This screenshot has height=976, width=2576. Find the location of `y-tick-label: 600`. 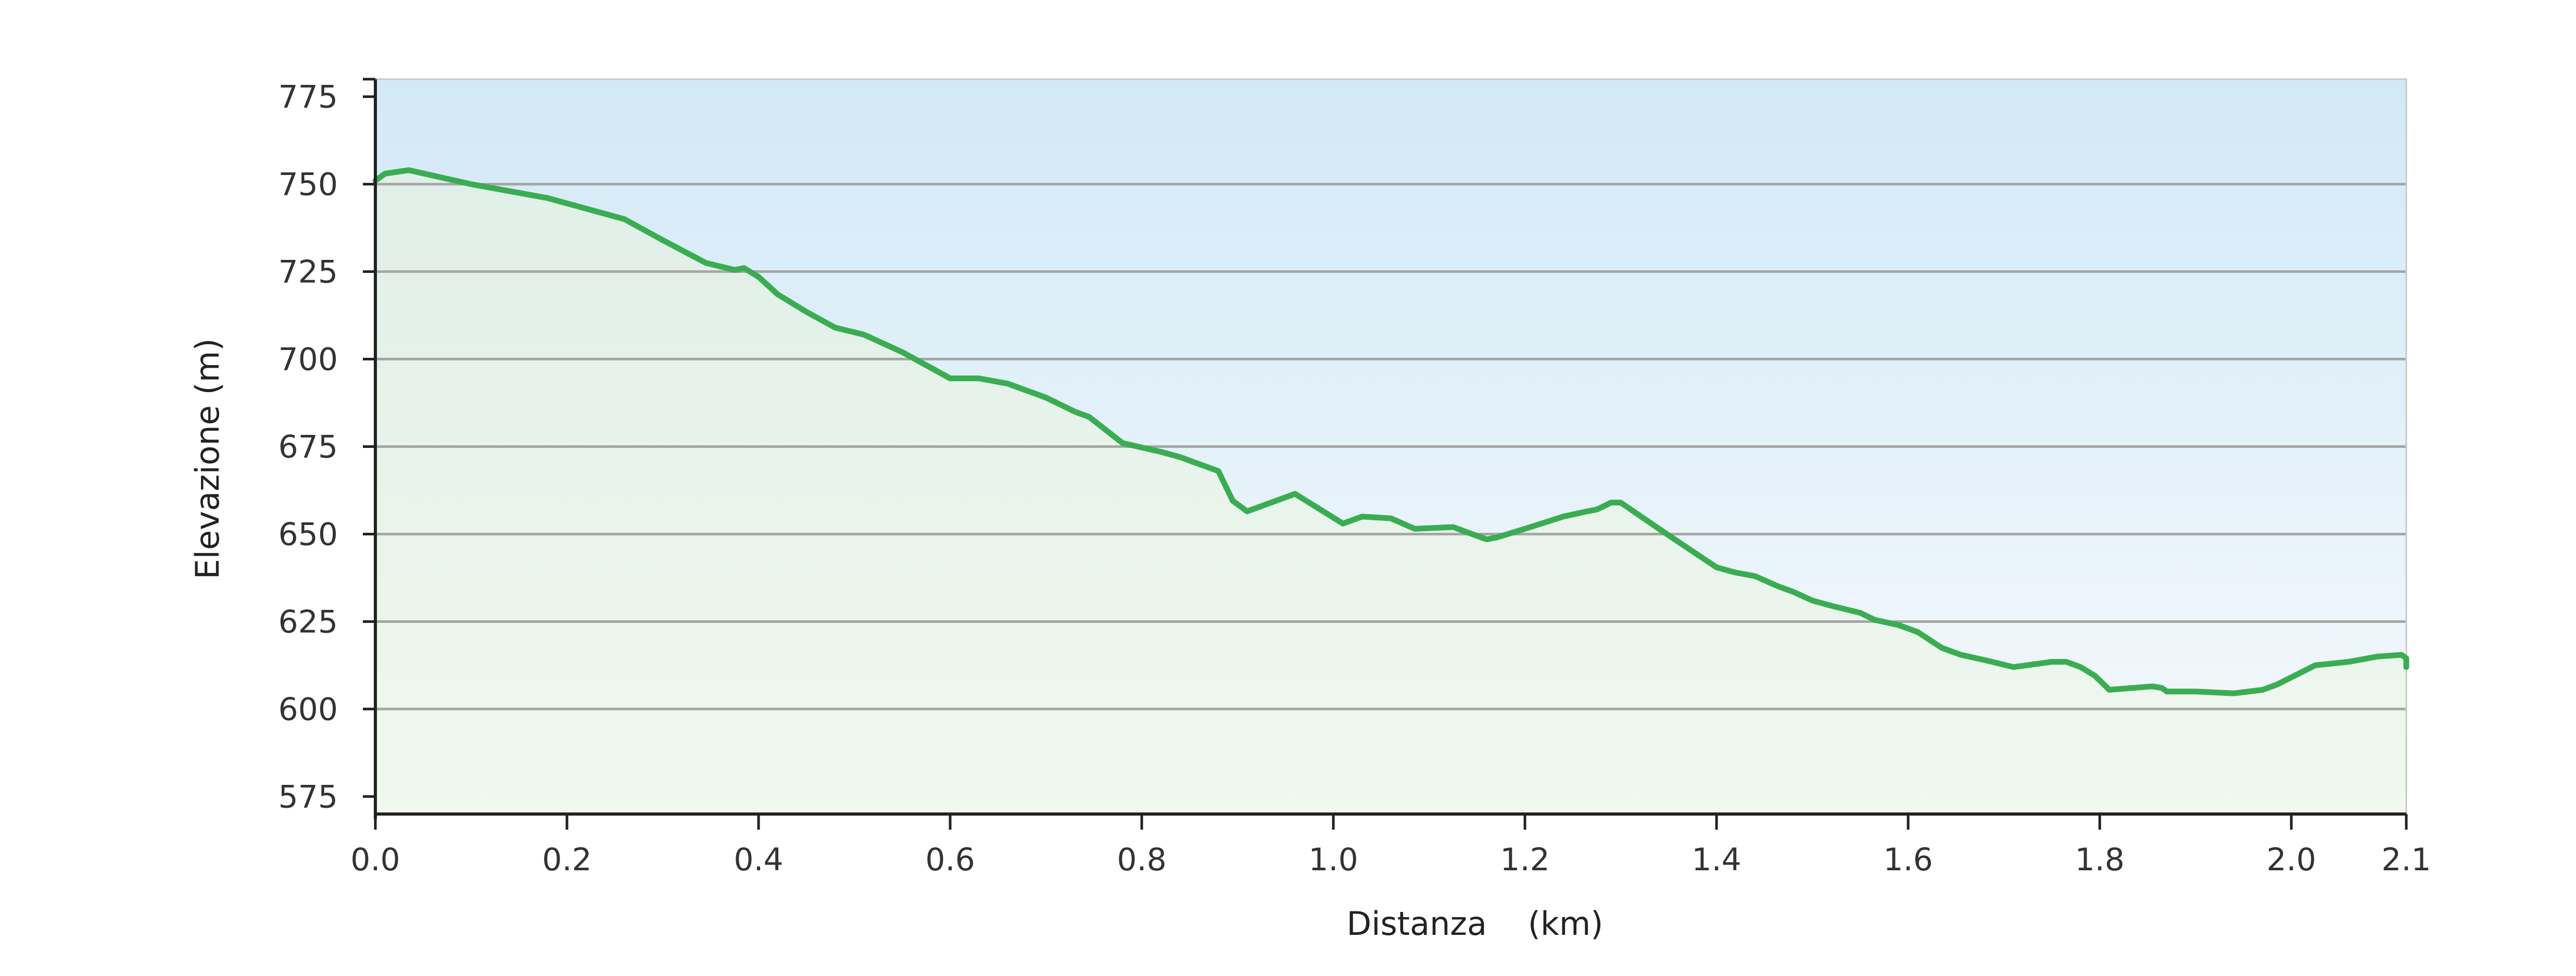

y-tick-label: 600 is located at coordinates (308, 709).